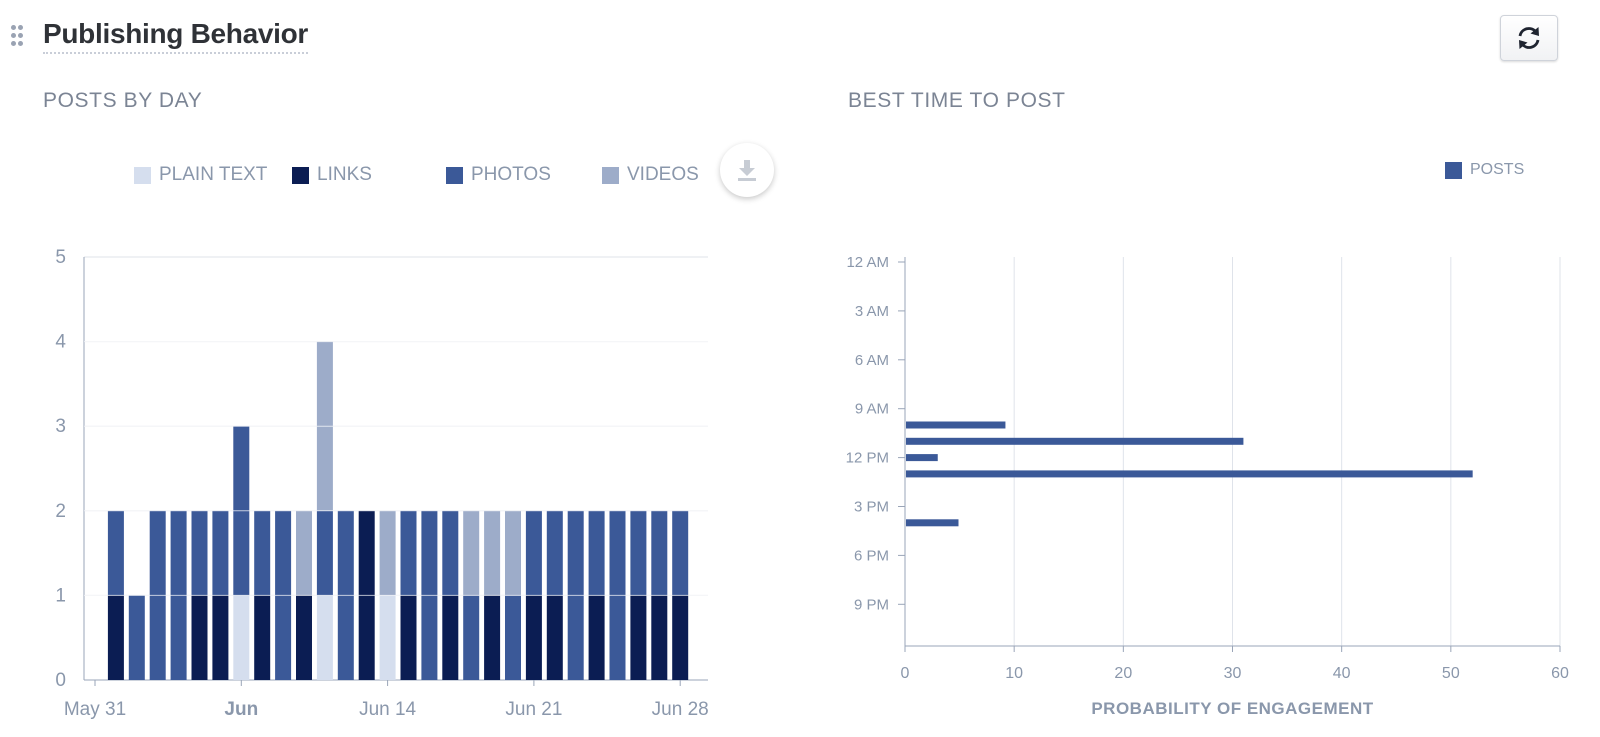  What do you see at coordinates (1497, 169) in the screenshot?
I see `legend-label-posts: POSTS` at bounding box center [1497, 169].